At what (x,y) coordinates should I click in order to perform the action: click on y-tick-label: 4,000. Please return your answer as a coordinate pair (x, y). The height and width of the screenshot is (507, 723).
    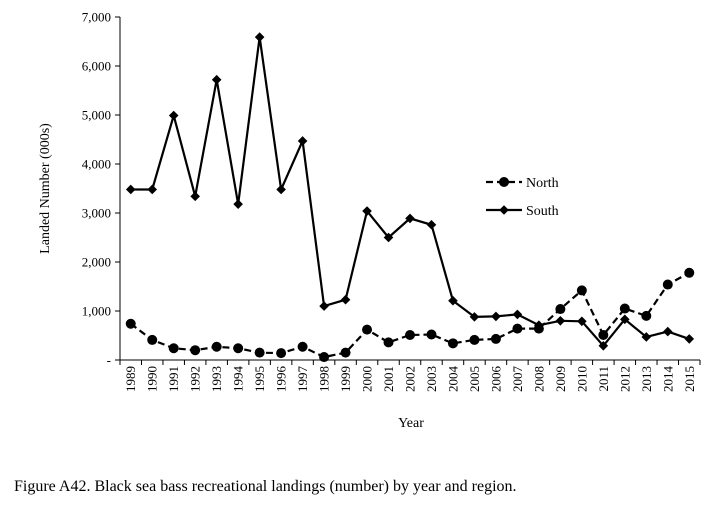
    Looking at the image, I should click on (96, 164).